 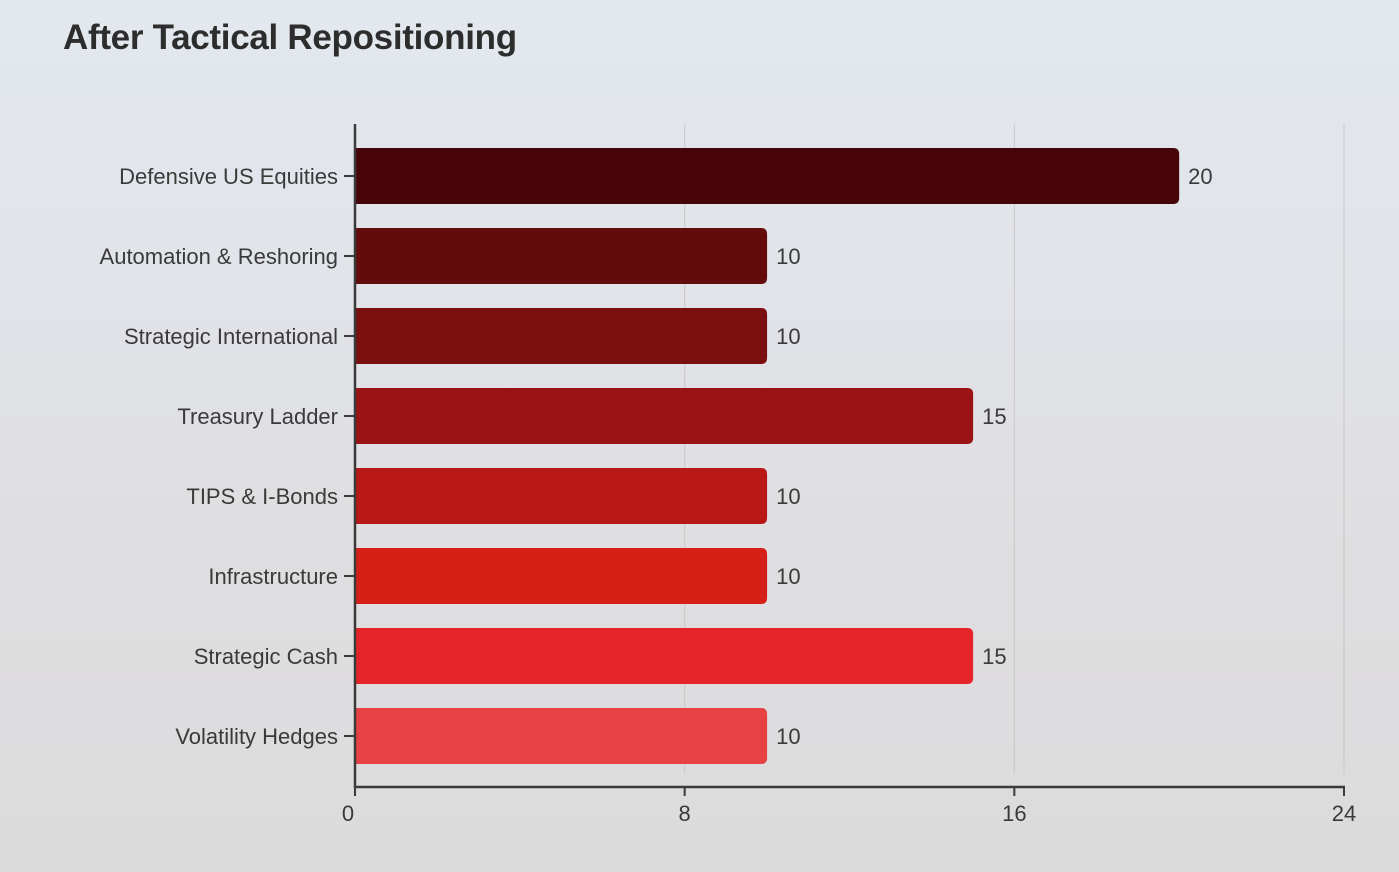 I want to click on value-label-1: 20, so click(x=1200, y=176).